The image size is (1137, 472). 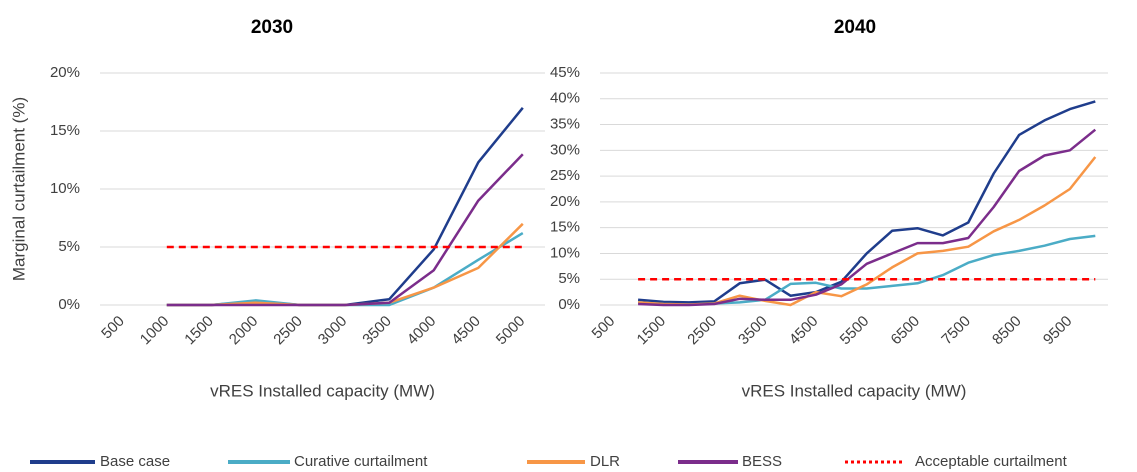 What do you see at coordinates (511, 331) in the screenshot?
I see `x-tick-label: 5000` at bounding box center [511, 331].